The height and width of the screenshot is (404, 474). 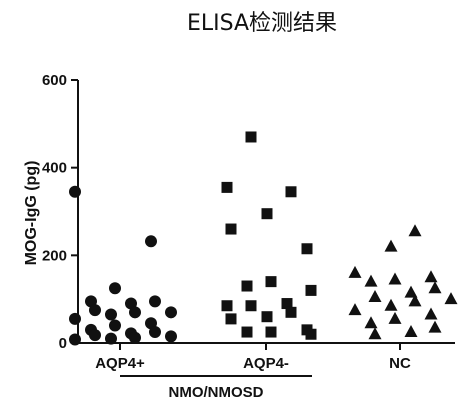 I want to click on y-tick-label: 400, so click(x=54, y=168).